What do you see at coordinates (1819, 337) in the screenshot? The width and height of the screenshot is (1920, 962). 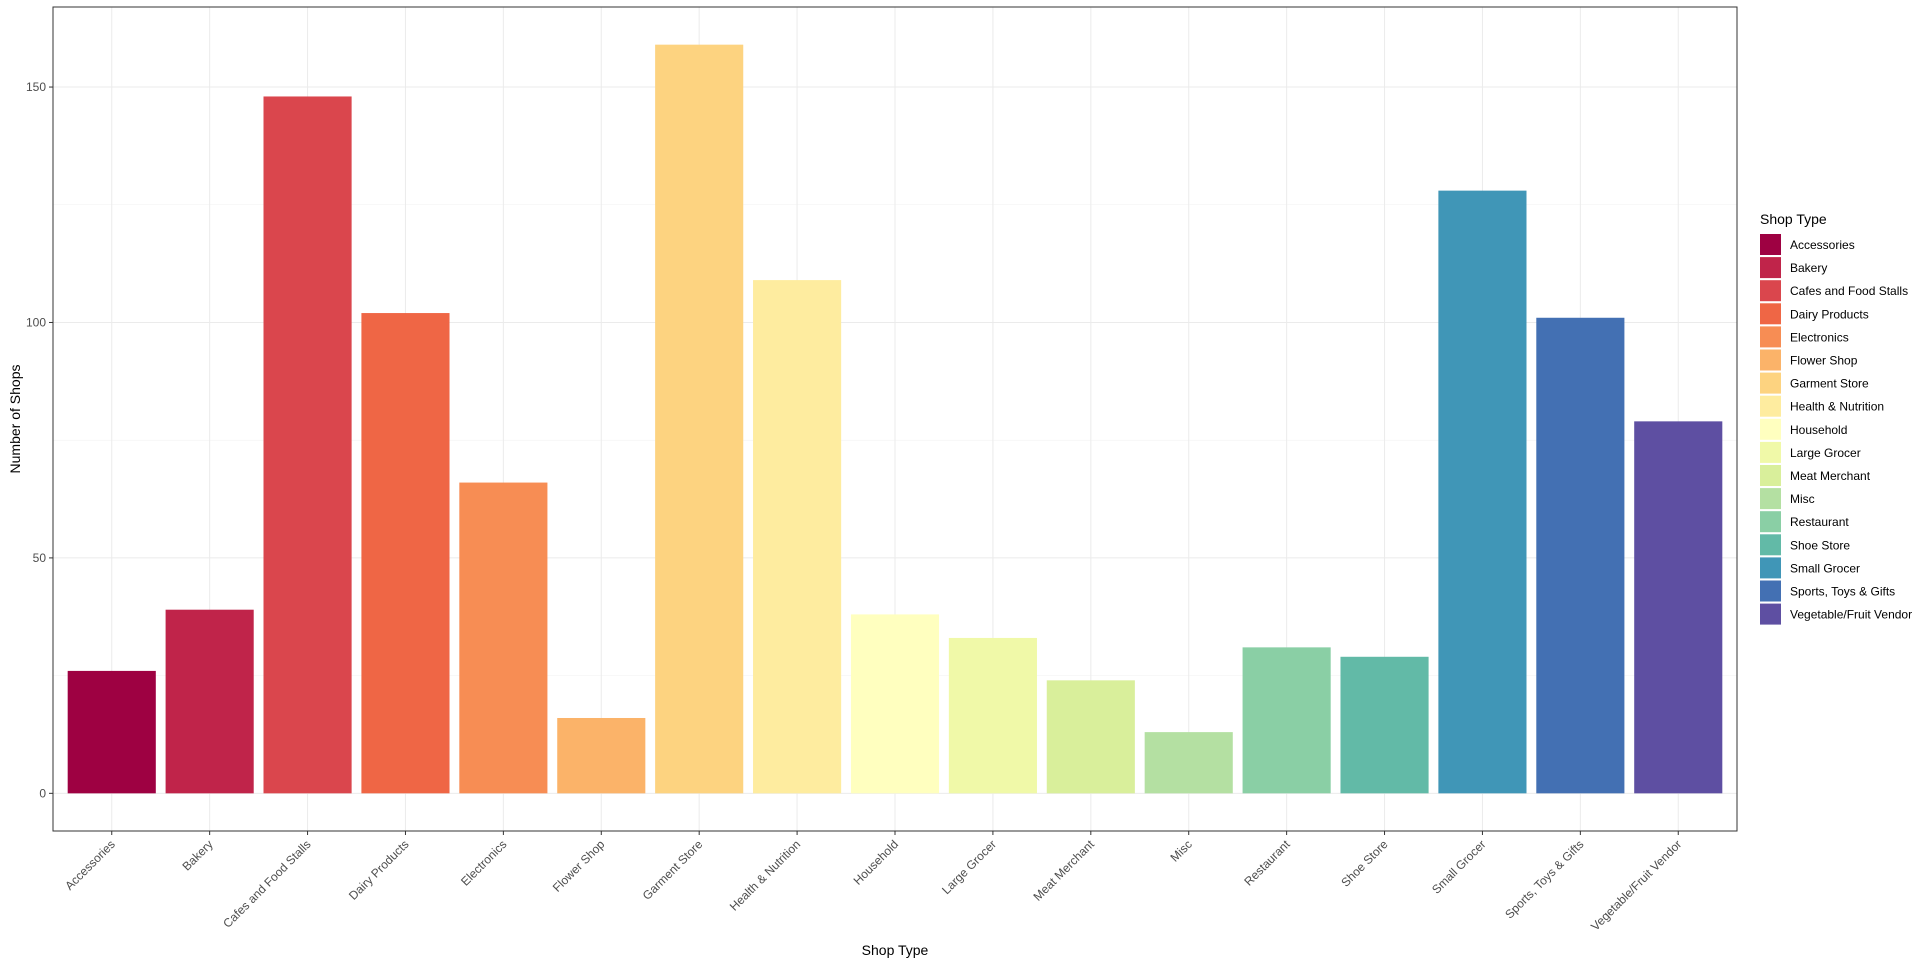 I see `legend-label: Electronics` at bounding box center [1819, 337].